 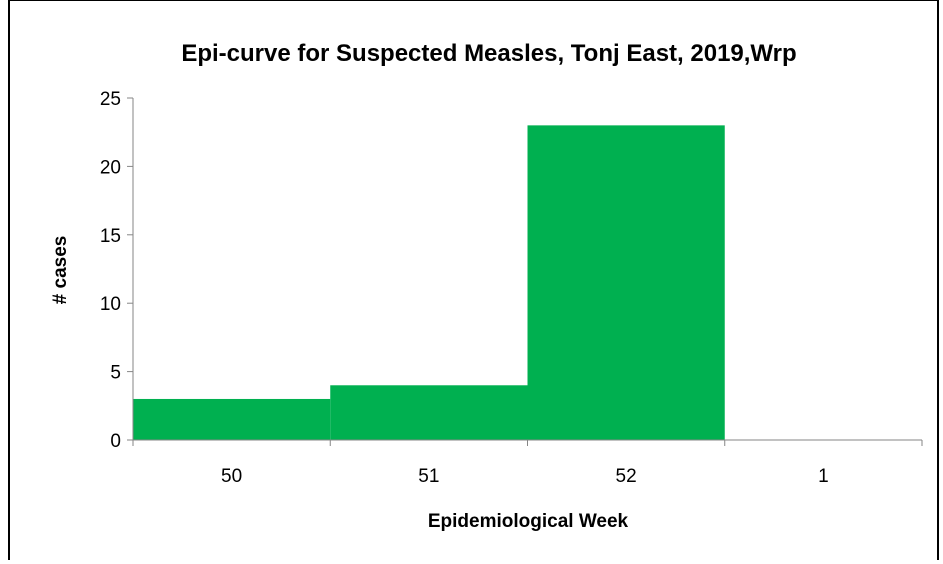 I want to click on x-axis-ticks: 50 51 52 1, so click(x=527, y=463).